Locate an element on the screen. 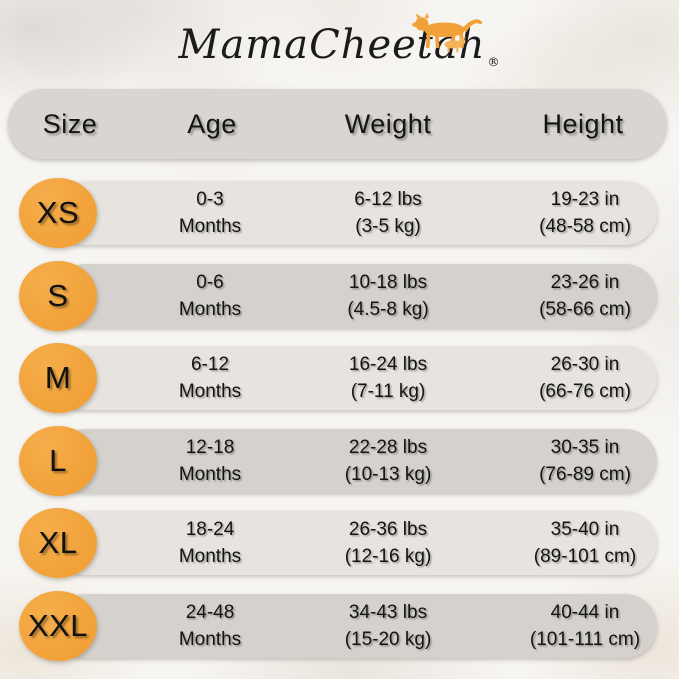 Image resolution: width=679 pixels, height=679 pixels. age-range: 6-12 is located at coordinates (210, 364).